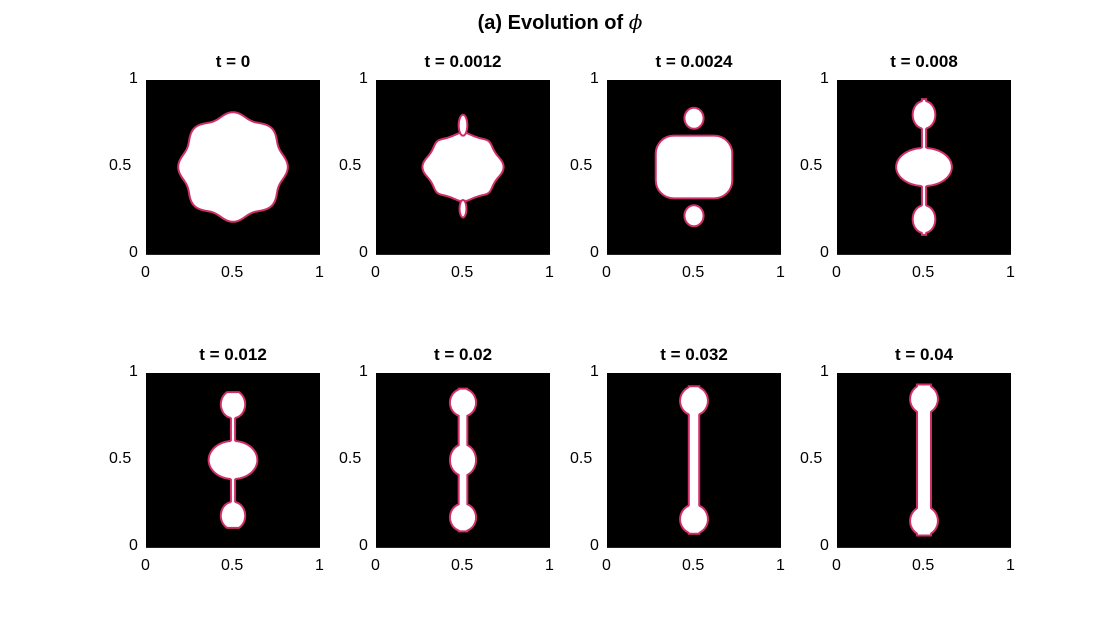  What do you see at coordinates (694, 118) in the screenshot?
I see `top-droplet` at bounding box center [694, 118].